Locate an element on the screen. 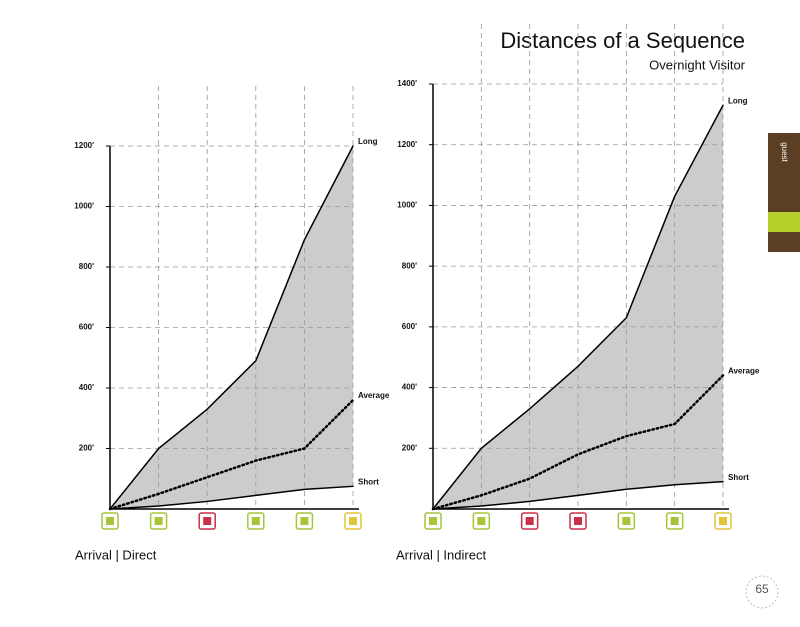 The height and width of the screenshot is (627, 800). page-subtitle: Overnight Visitor is located at coordinates (697, 64).